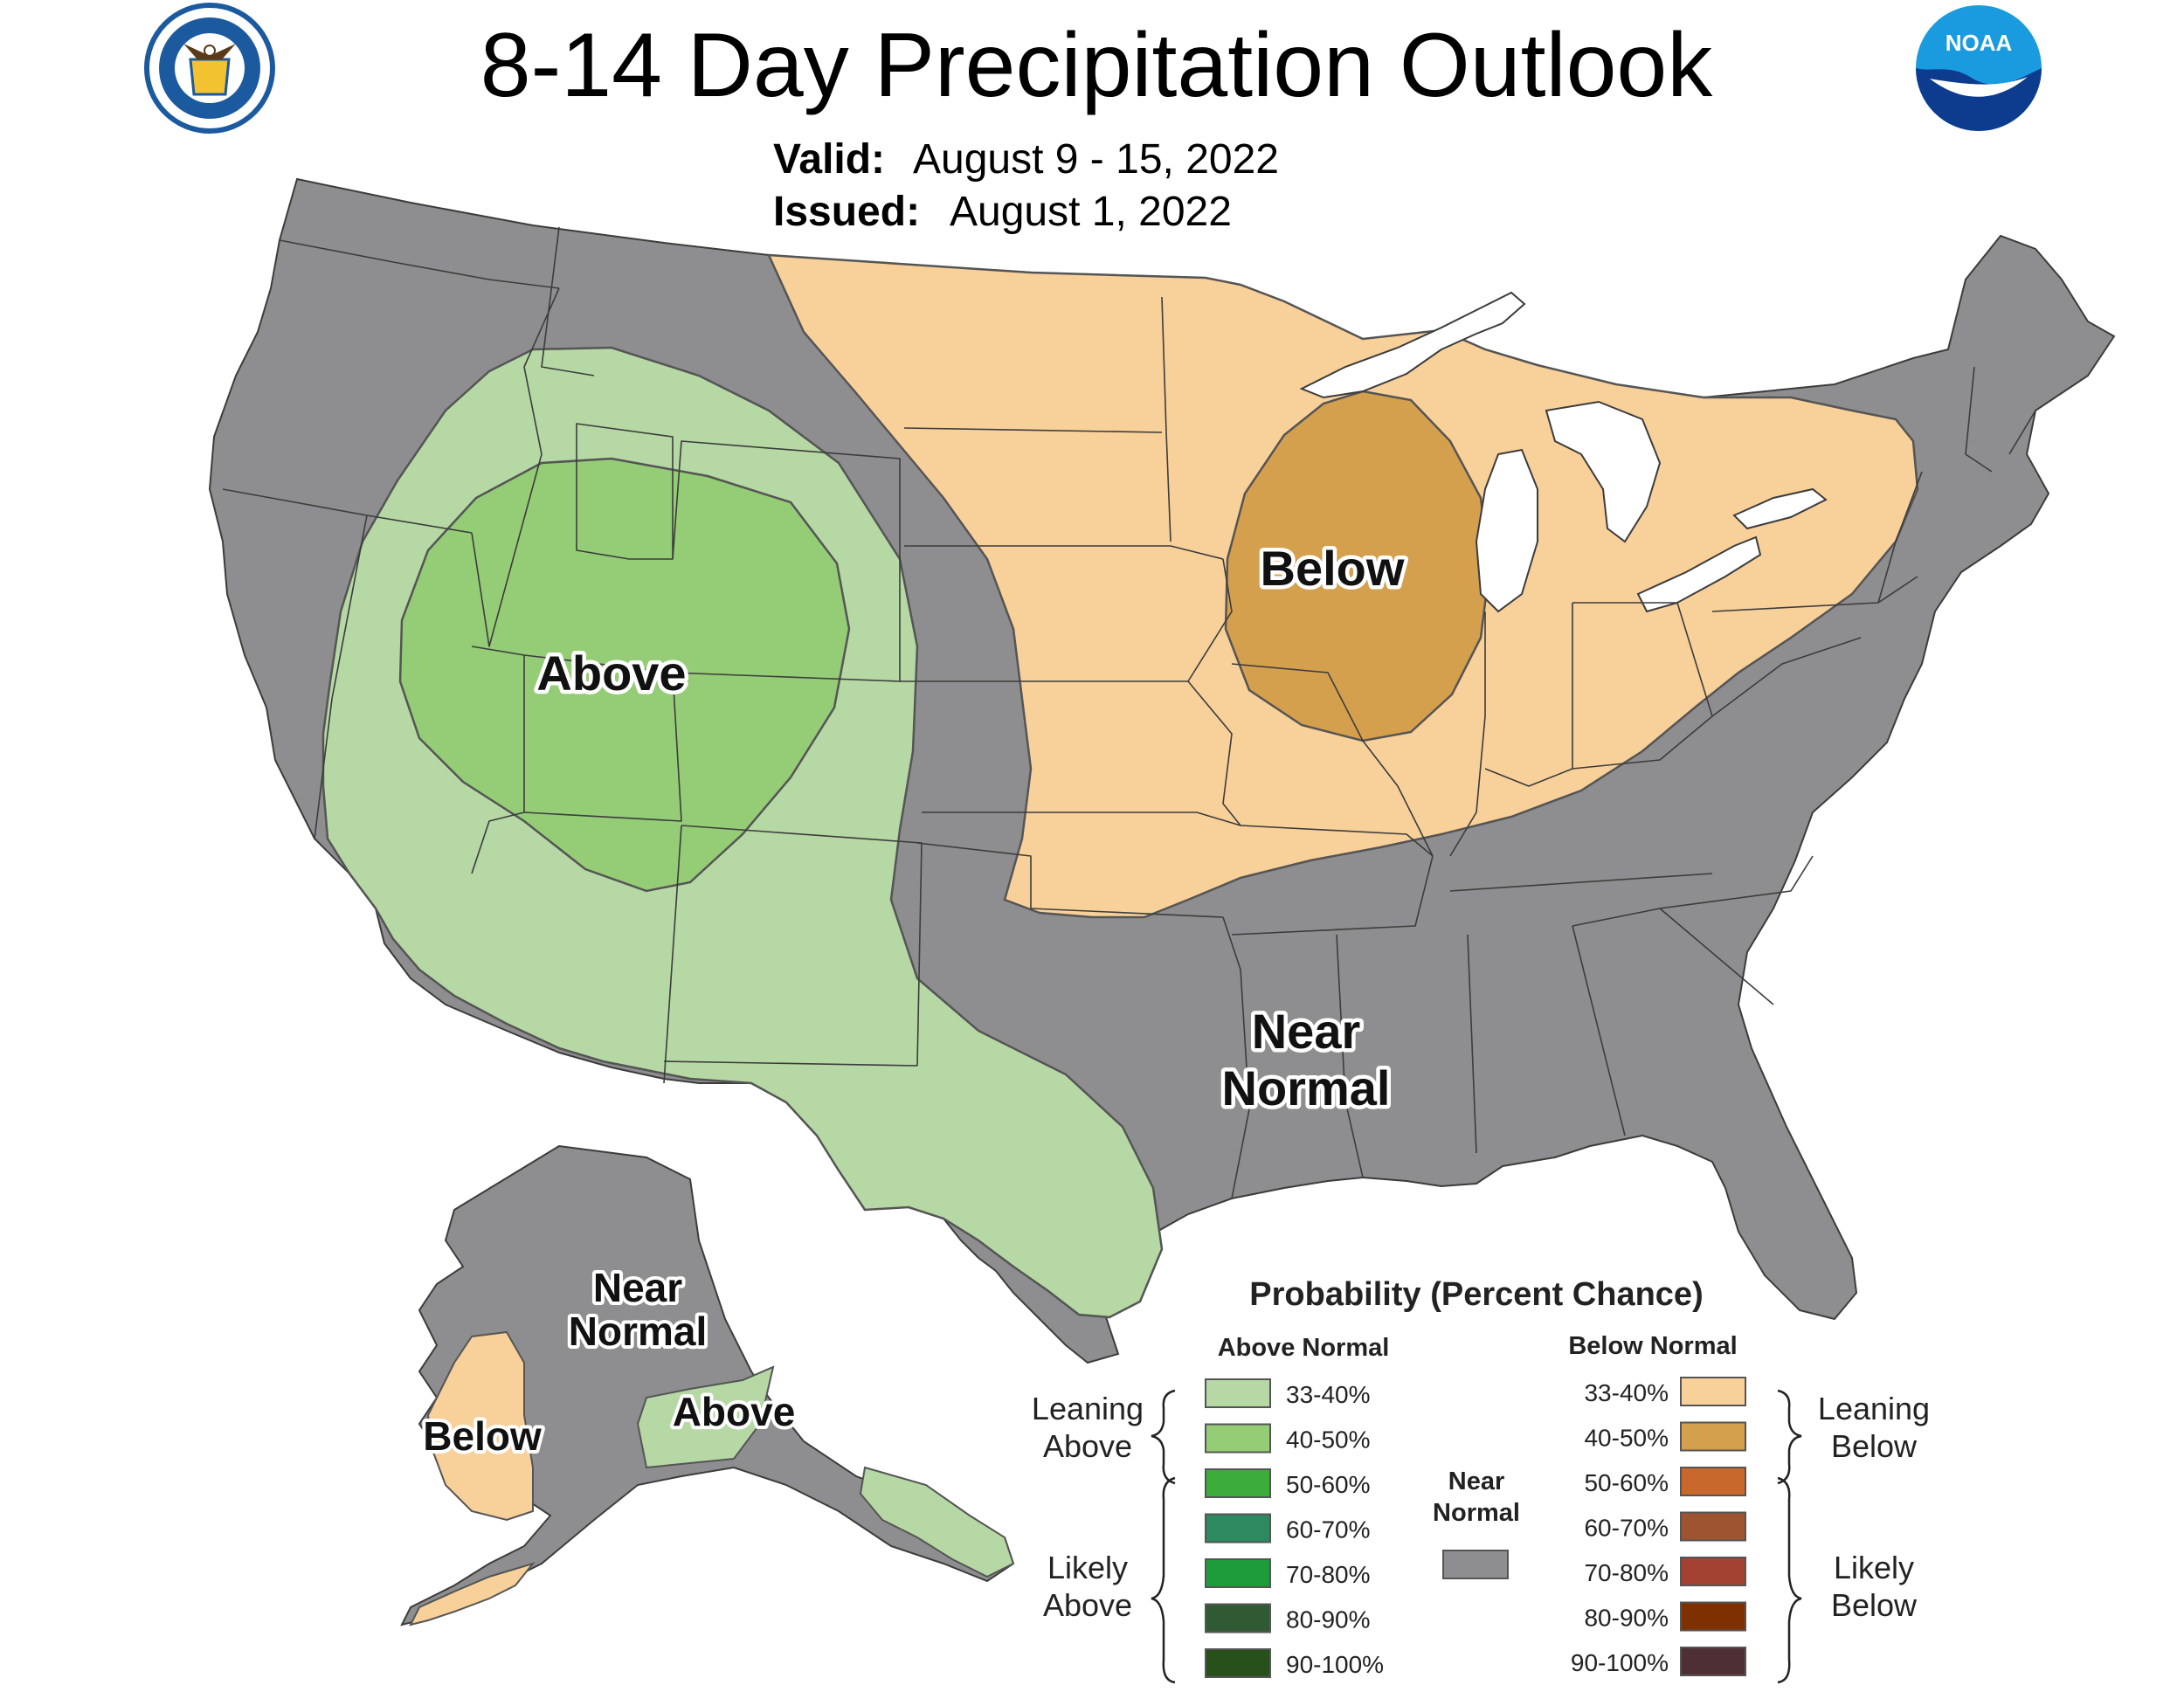  Describe the element at coordinates (1097, 65) in the screenshot. I see `page-title: 8-14 Day Precipitation Outlook` at that location.